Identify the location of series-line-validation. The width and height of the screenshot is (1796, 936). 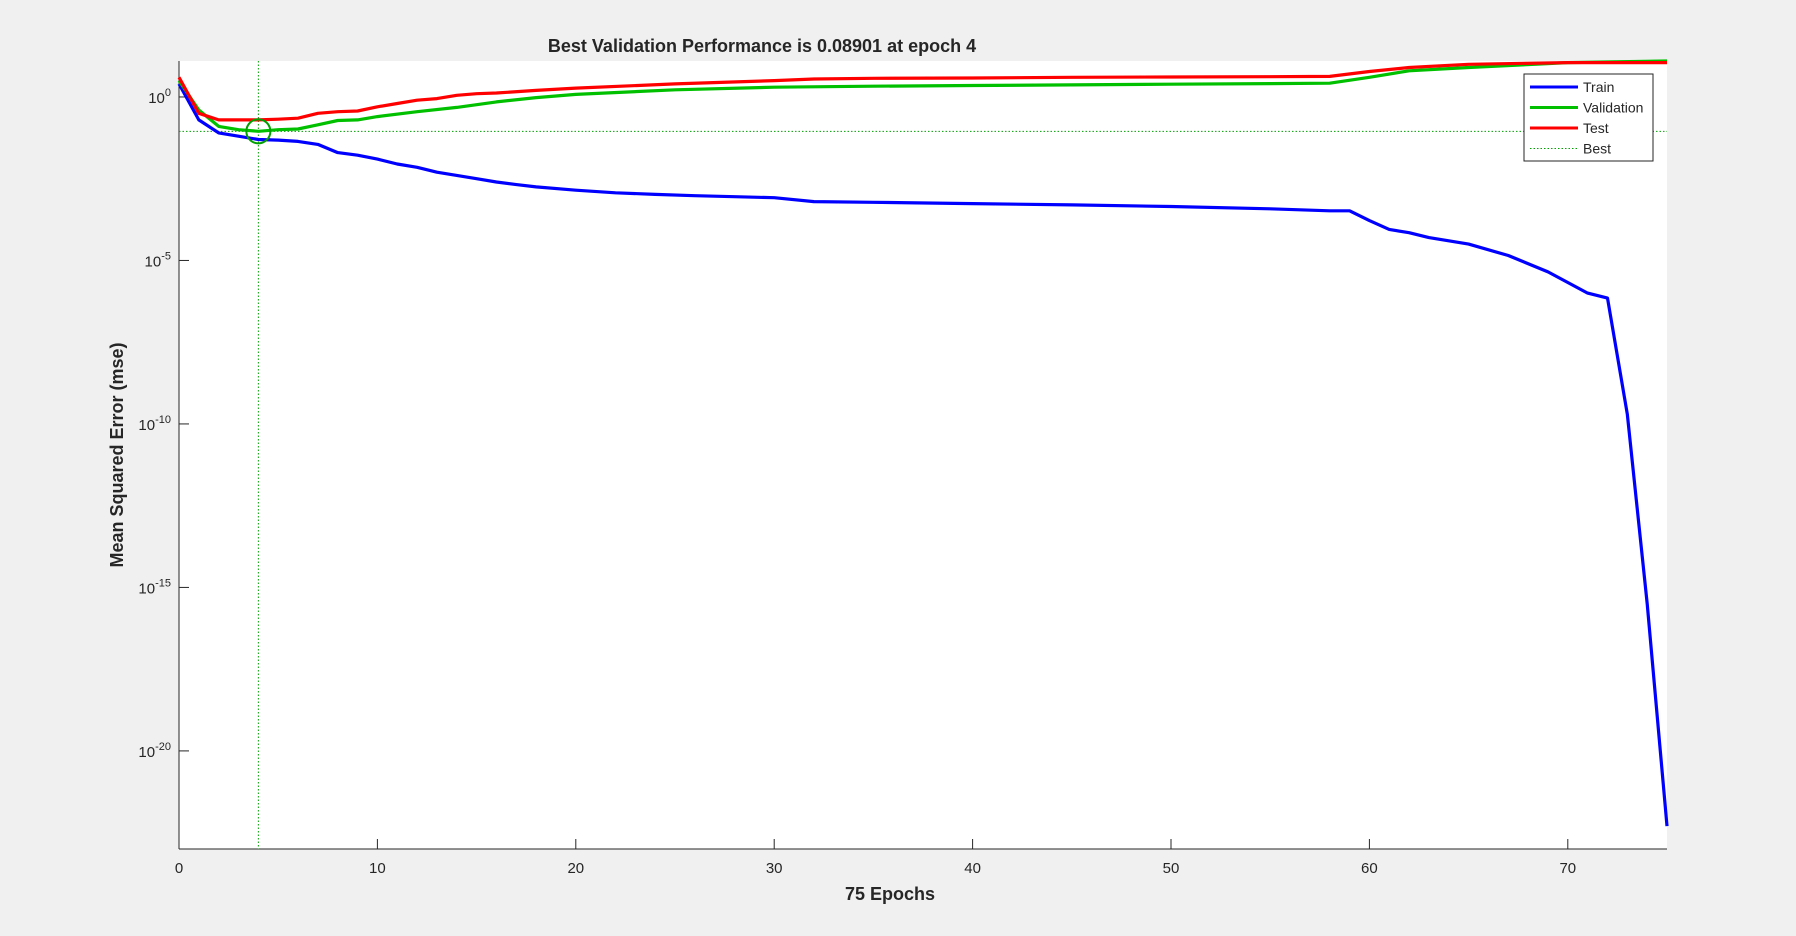
(922, 96).